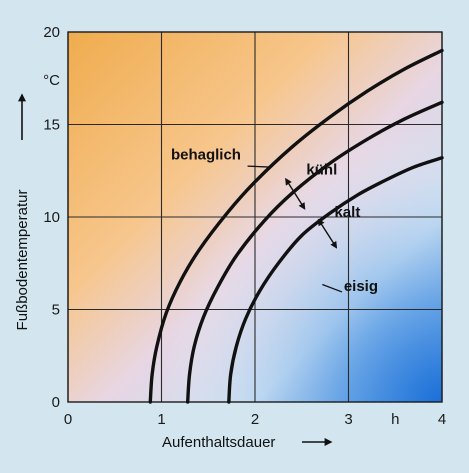  Describe the element at coordinates (68, 419) in the screenshot. I see `x-tick-label: 0` at that location.